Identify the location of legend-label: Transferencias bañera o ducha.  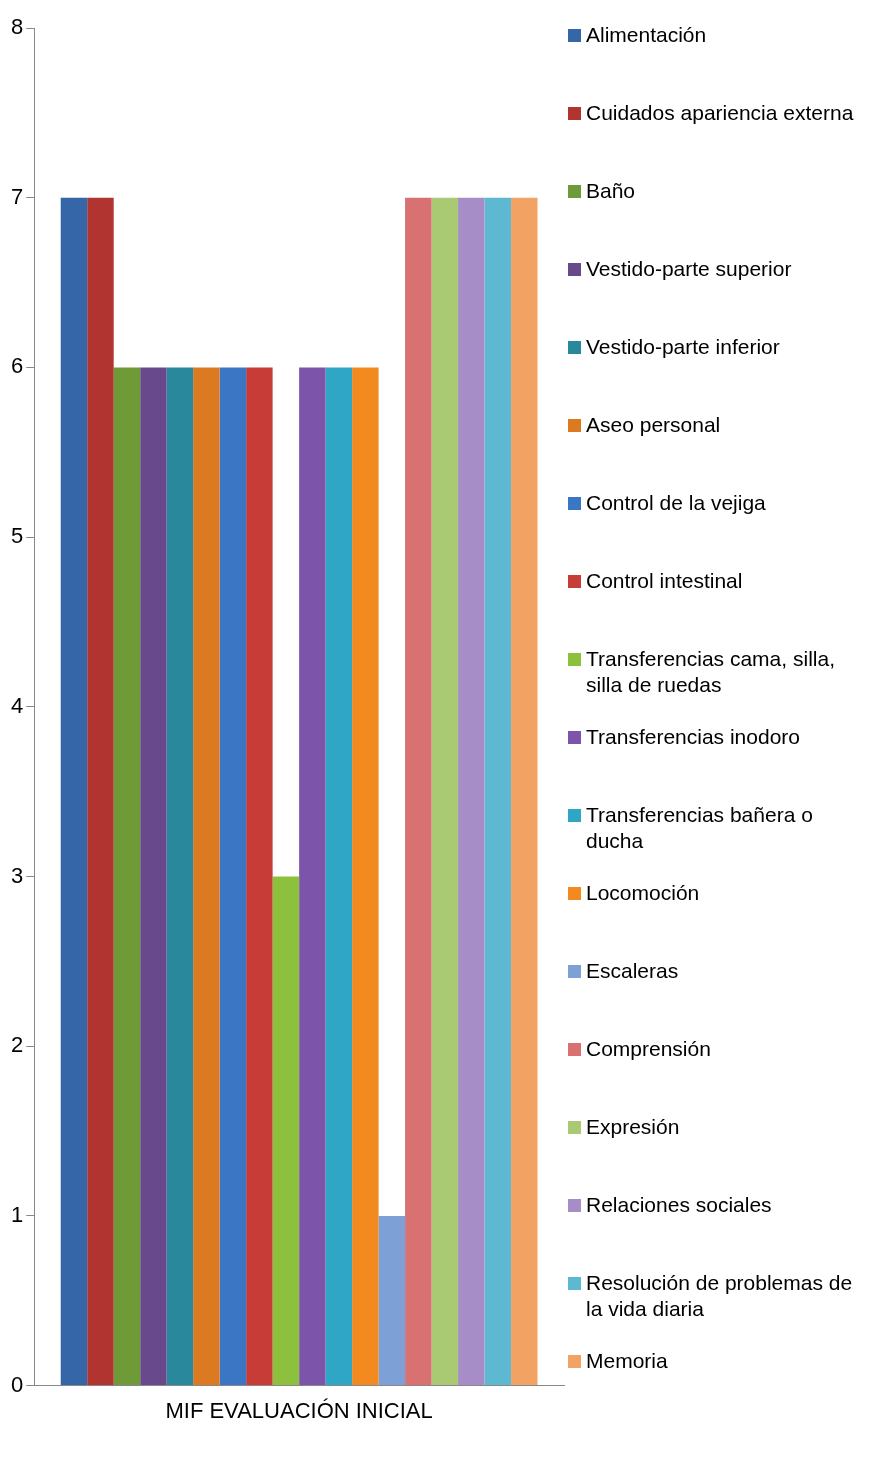
(700, 828).